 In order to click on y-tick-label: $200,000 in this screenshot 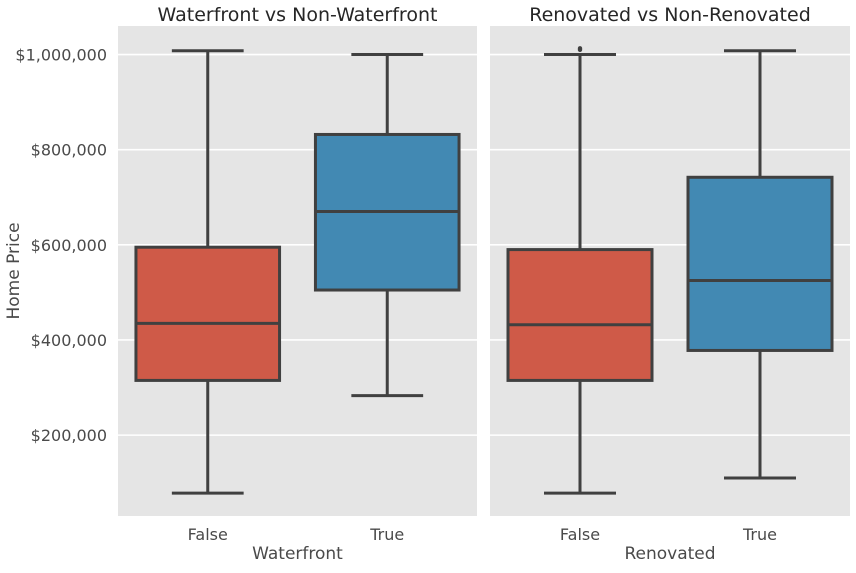, I will do `click(69, 435)`.